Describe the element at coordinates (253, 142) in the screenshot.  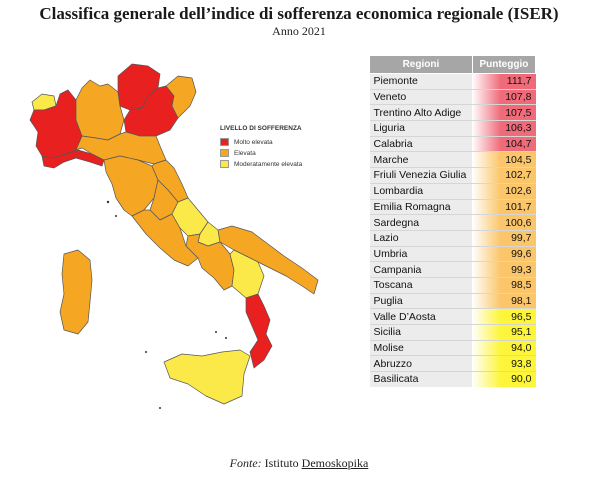
I see `legend-label: Molto elevata` at that location.